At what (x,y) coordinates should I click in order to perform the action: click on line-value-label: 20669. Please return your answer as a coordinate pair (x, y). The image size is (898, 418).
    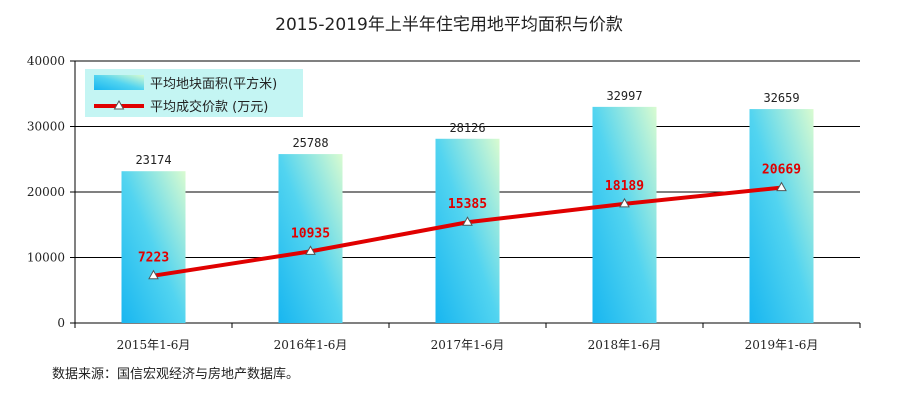
    Looking at the image, I should click on (781, 170).